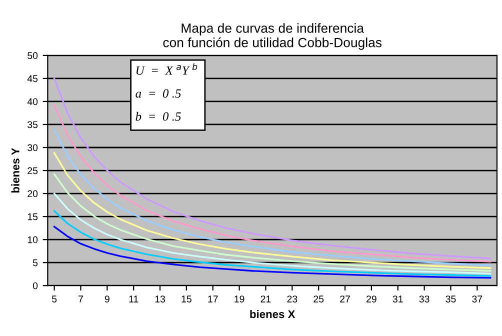 Image resolution: width=502 pixels, height=336 pixels. I want to click on chart-title: Mapa de curvas de indiferencia con función de utilidad Cobb-Douglas, so click(272, 36).